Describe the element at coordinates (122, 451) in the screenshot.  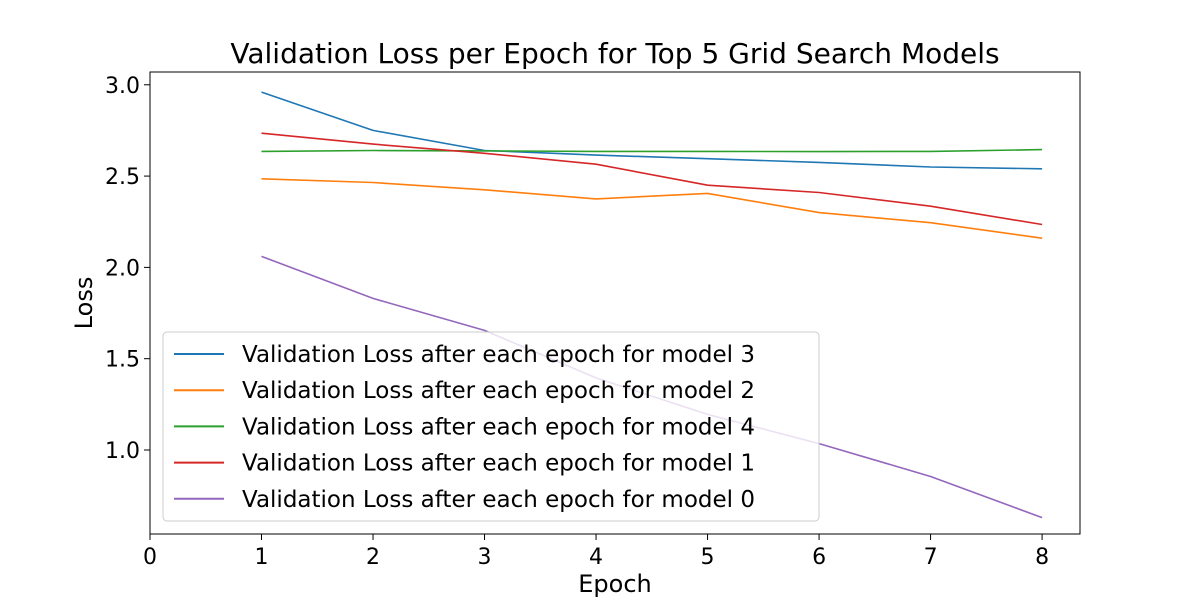
I see `y-tick-label: 1.0` at that location.